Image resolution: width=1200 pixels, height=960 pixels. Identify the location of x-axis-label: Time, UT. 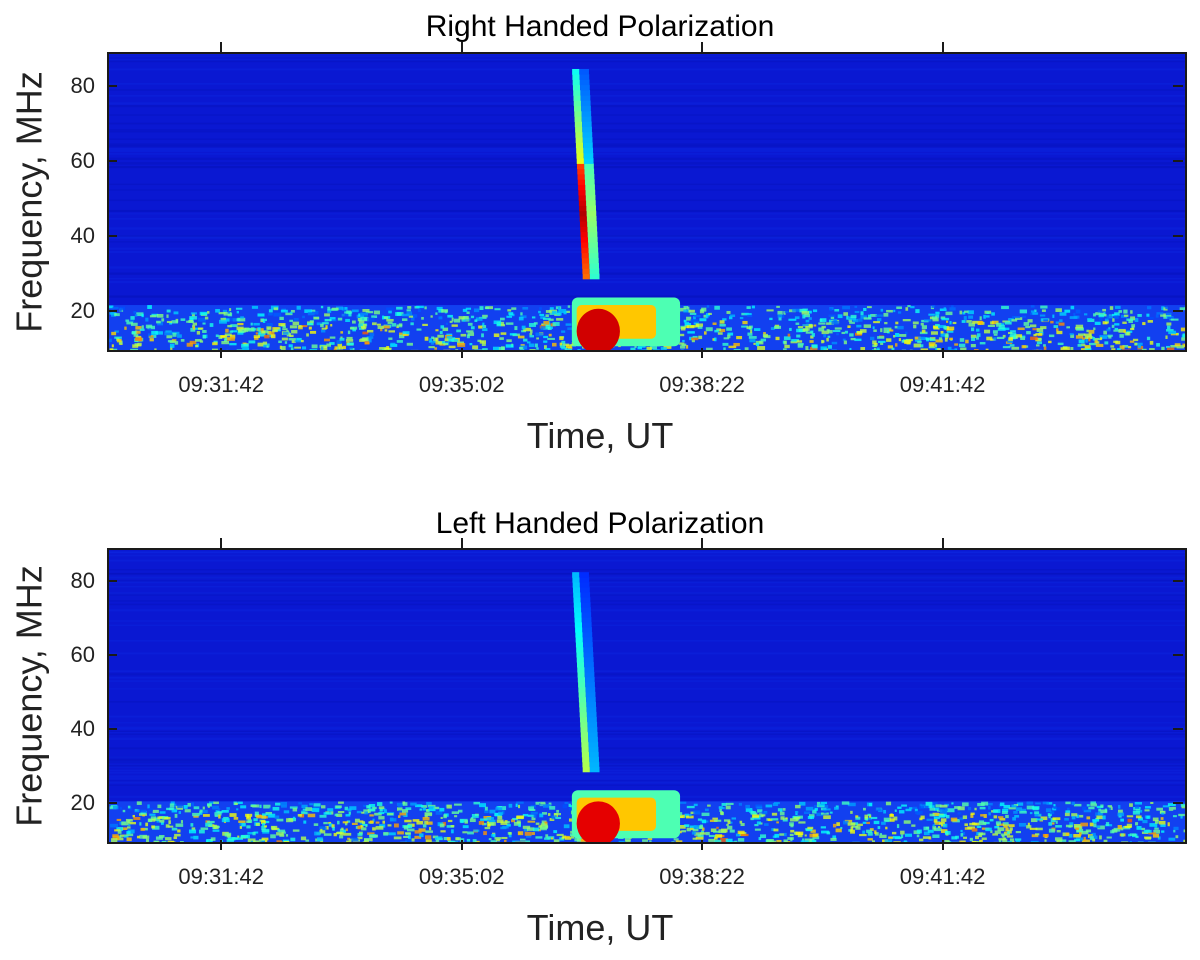
(600, 927).